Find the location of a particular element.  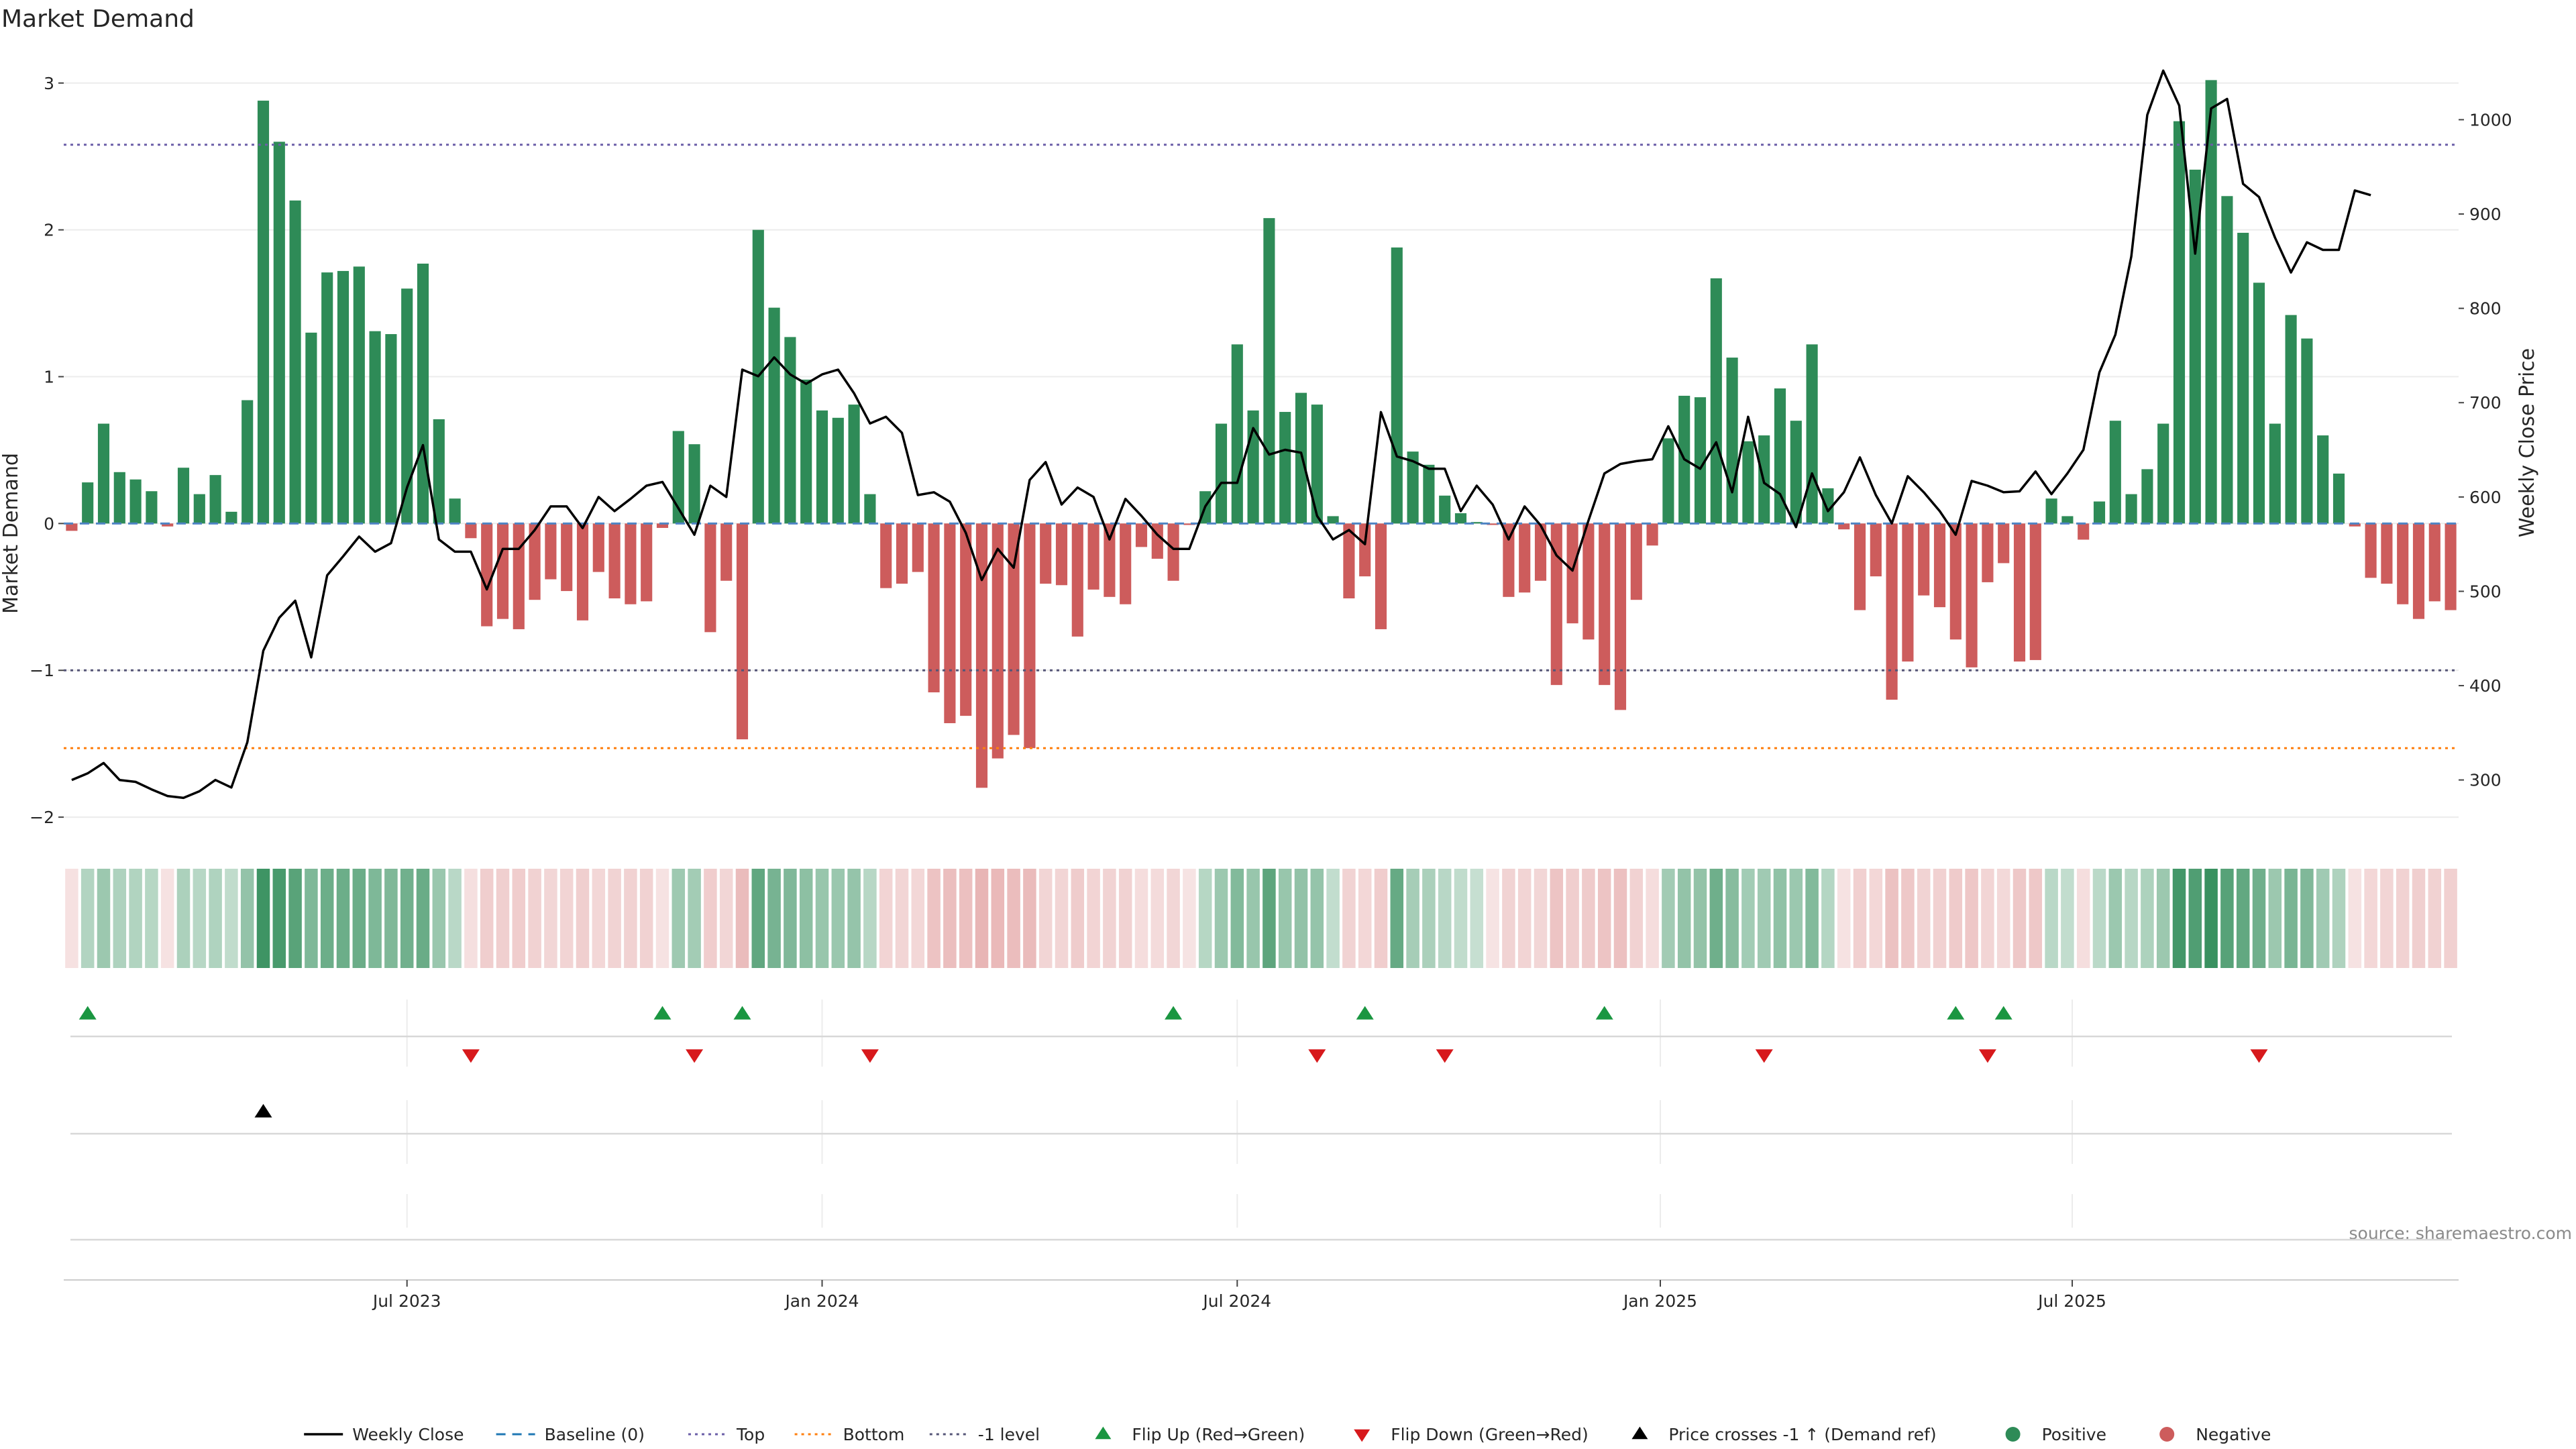

x-axis: Jul 2023 Jan 2024 Jul 2024 Jan 2025 Jul 2025 is located at coordinates (1261, 1295).